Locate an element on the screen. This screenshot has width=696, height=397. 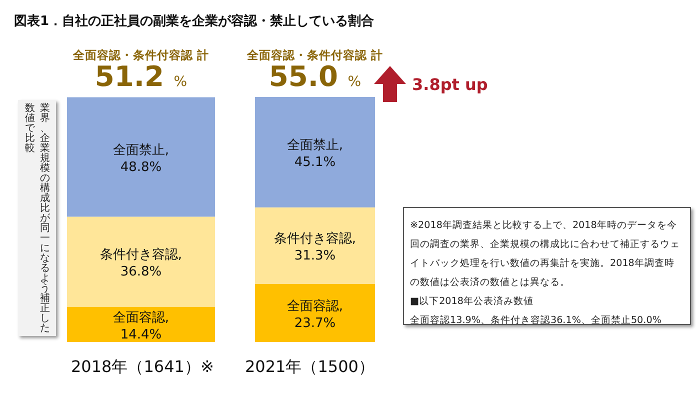
note-box: ※2018年調査結果と比較する上で、2018年時のデータを今回の調査の業界、企業規模の構成比に合わせて補正するウェイトバック処理を行い数値の再集計を実施。2018年調査時の数値は公表済の数値とは異なる。 ■以下2018年公表済み数値 全面容認13.9%、条件付き容認36.1%、全面禁止50.0% is located at coordinates (547, 266).